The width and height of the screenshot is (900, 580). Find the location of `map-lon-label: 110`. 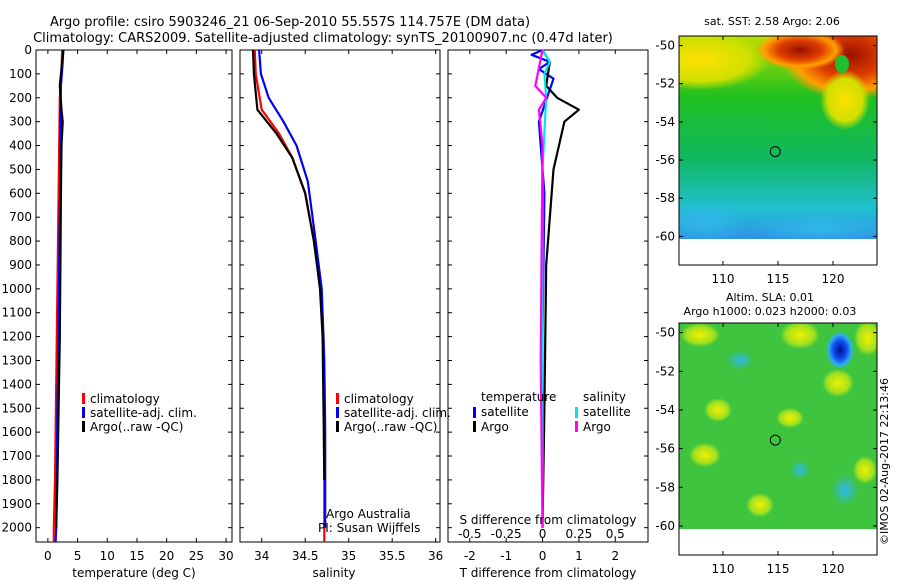

map-lon-label: 110 is located at coordinates (723, 569).